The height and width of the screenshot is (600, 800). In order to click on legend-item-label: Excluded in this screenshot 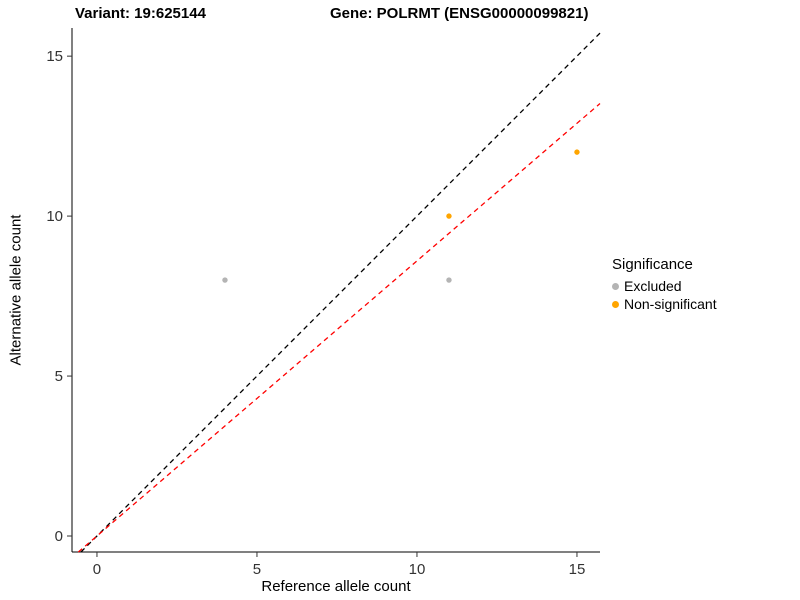, I will do `click(653, 286)`.